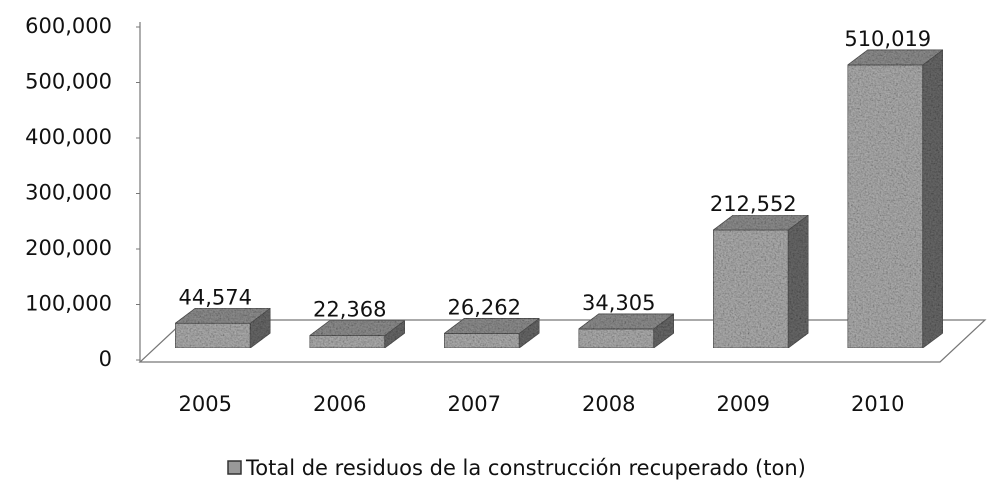 The height and width of the screenshot is (490, 989). Describe the element at coordinates (349, 310) in the screenshot. I see `data-label: 22,368` at that location.